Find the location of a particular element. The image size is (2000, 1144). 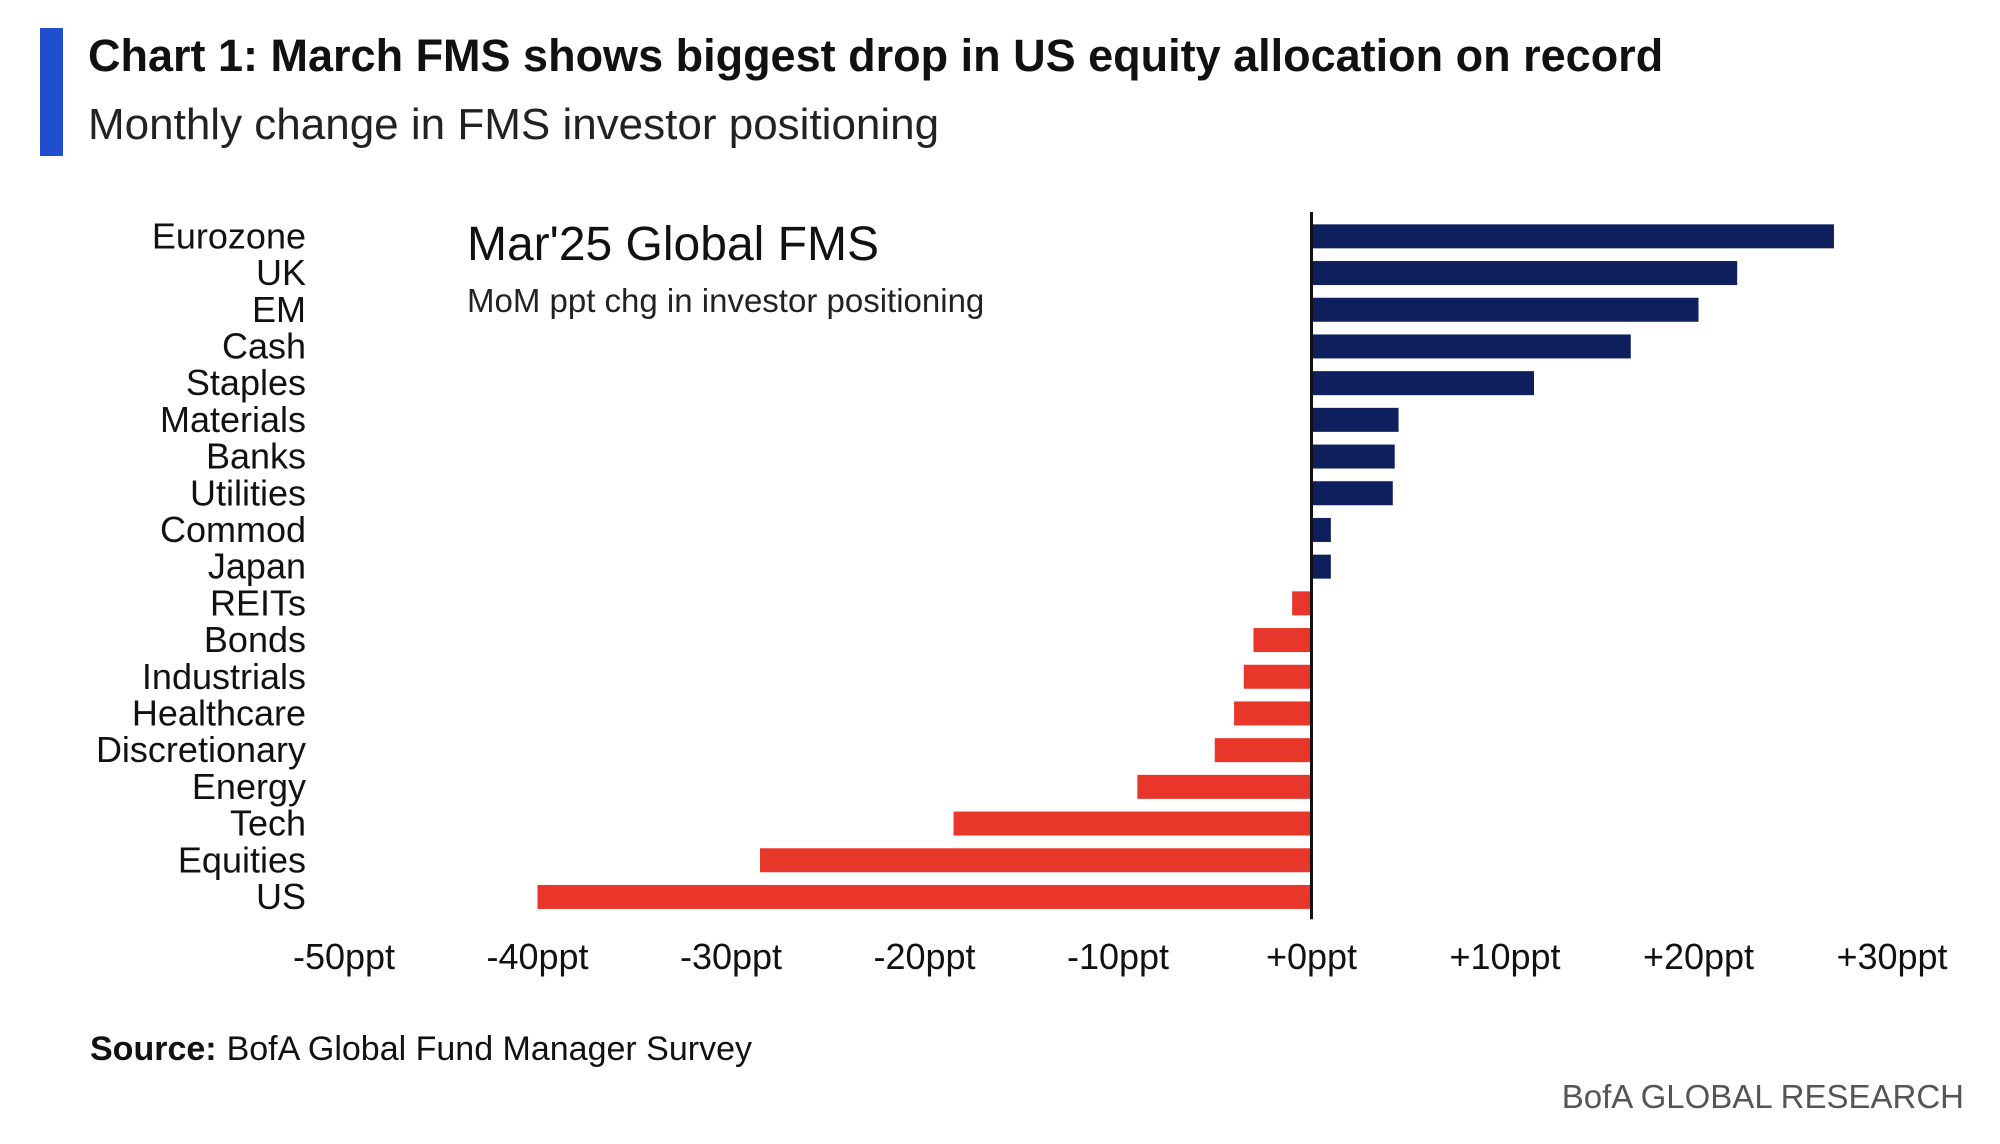

brand-label: BofA GLOBAL RESEARCH is located at coordinates (1762, 1096).